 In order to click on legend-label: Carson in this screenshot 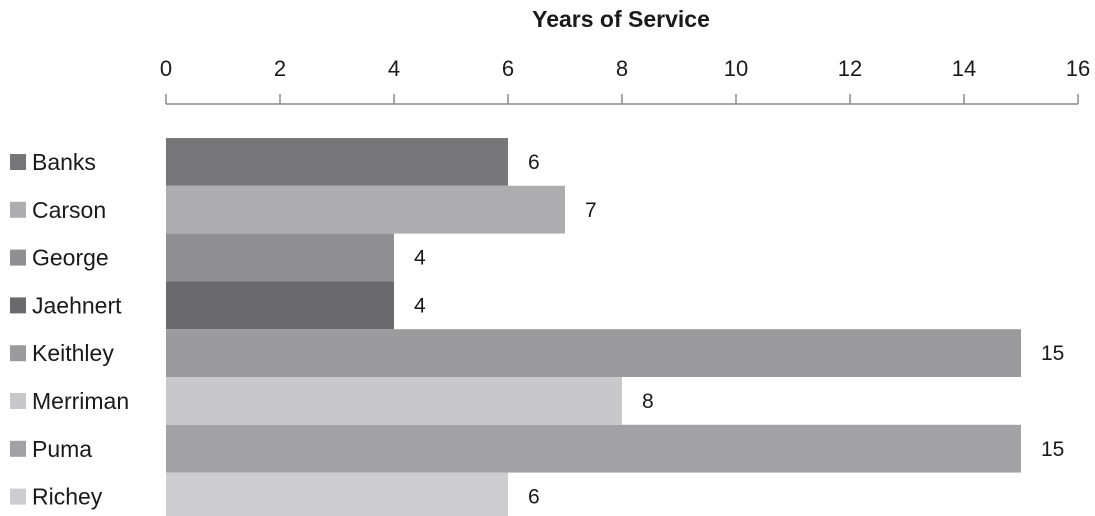, I will do `click(69, 210)`.